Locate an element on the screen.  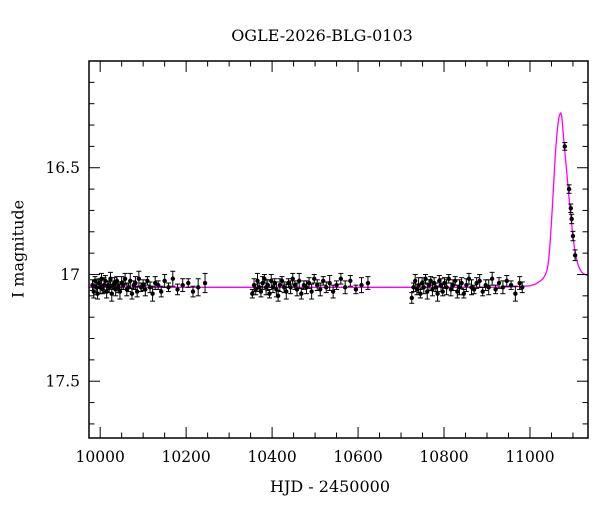
y-tick-label: 17 is located at coordinates (70, 275).